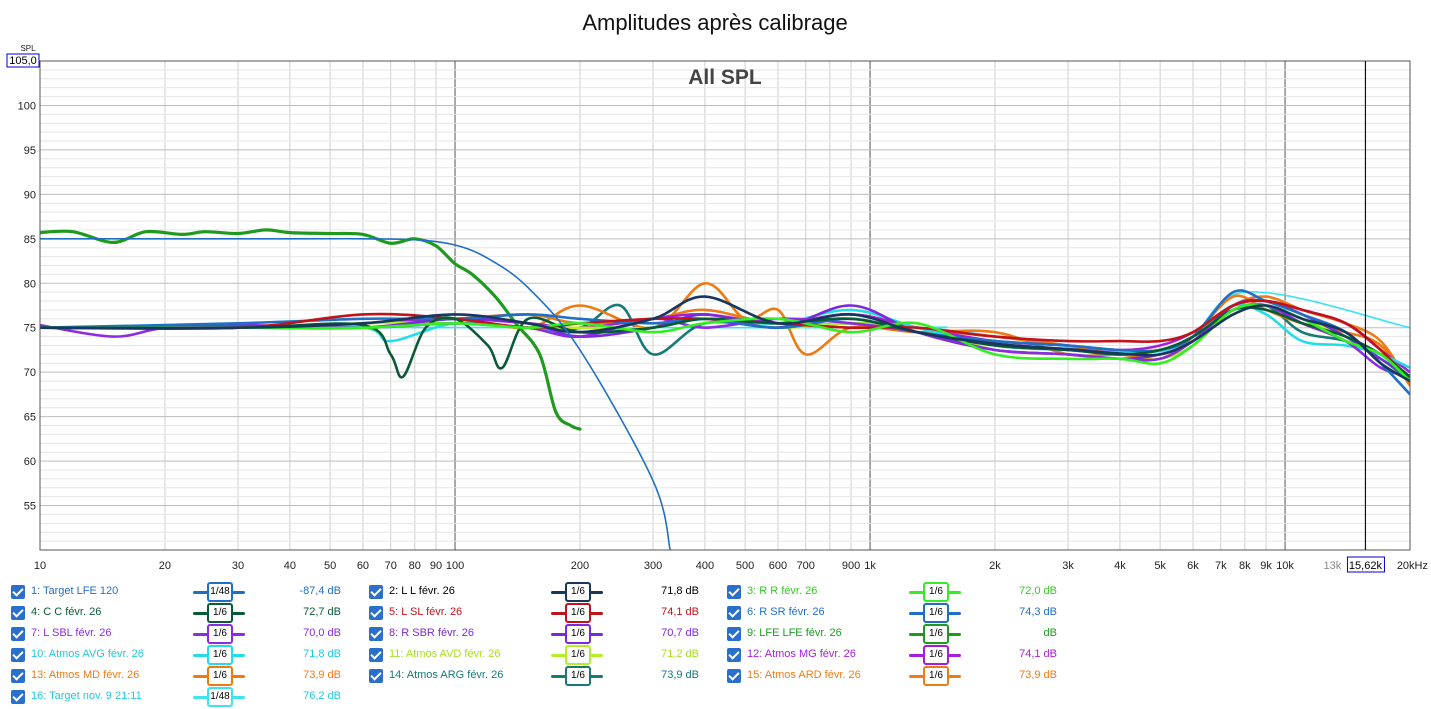  What do you see at coordinates (897, 592) in the screenshot?
I see `legend-item-3: 3: R R févr. 26 1/6 72,0 dB` at bounding box center [897, 592].